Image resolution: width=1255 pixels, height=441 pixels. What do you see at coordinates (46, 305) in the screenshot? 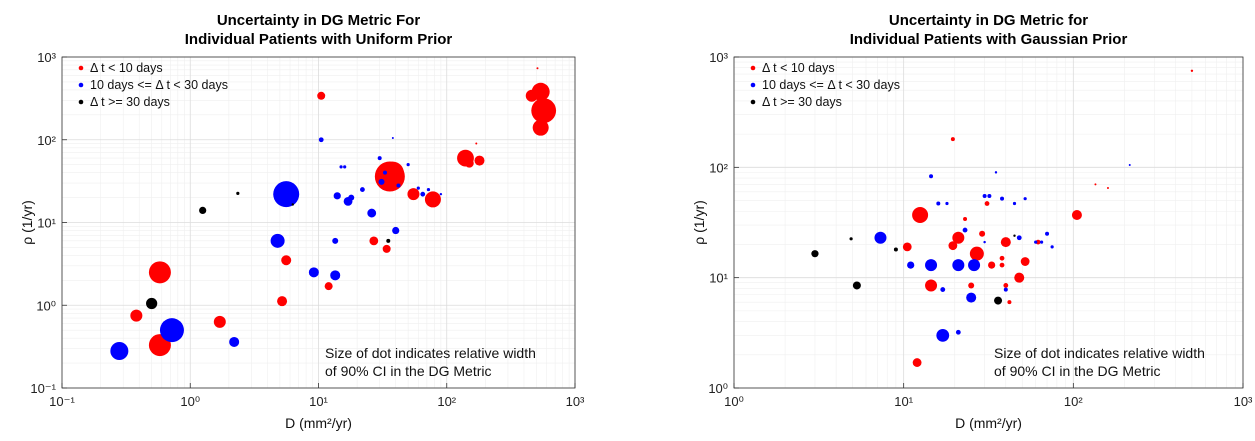
I see `y-tick-label: 10⁰` at bounding box center [46, 305].